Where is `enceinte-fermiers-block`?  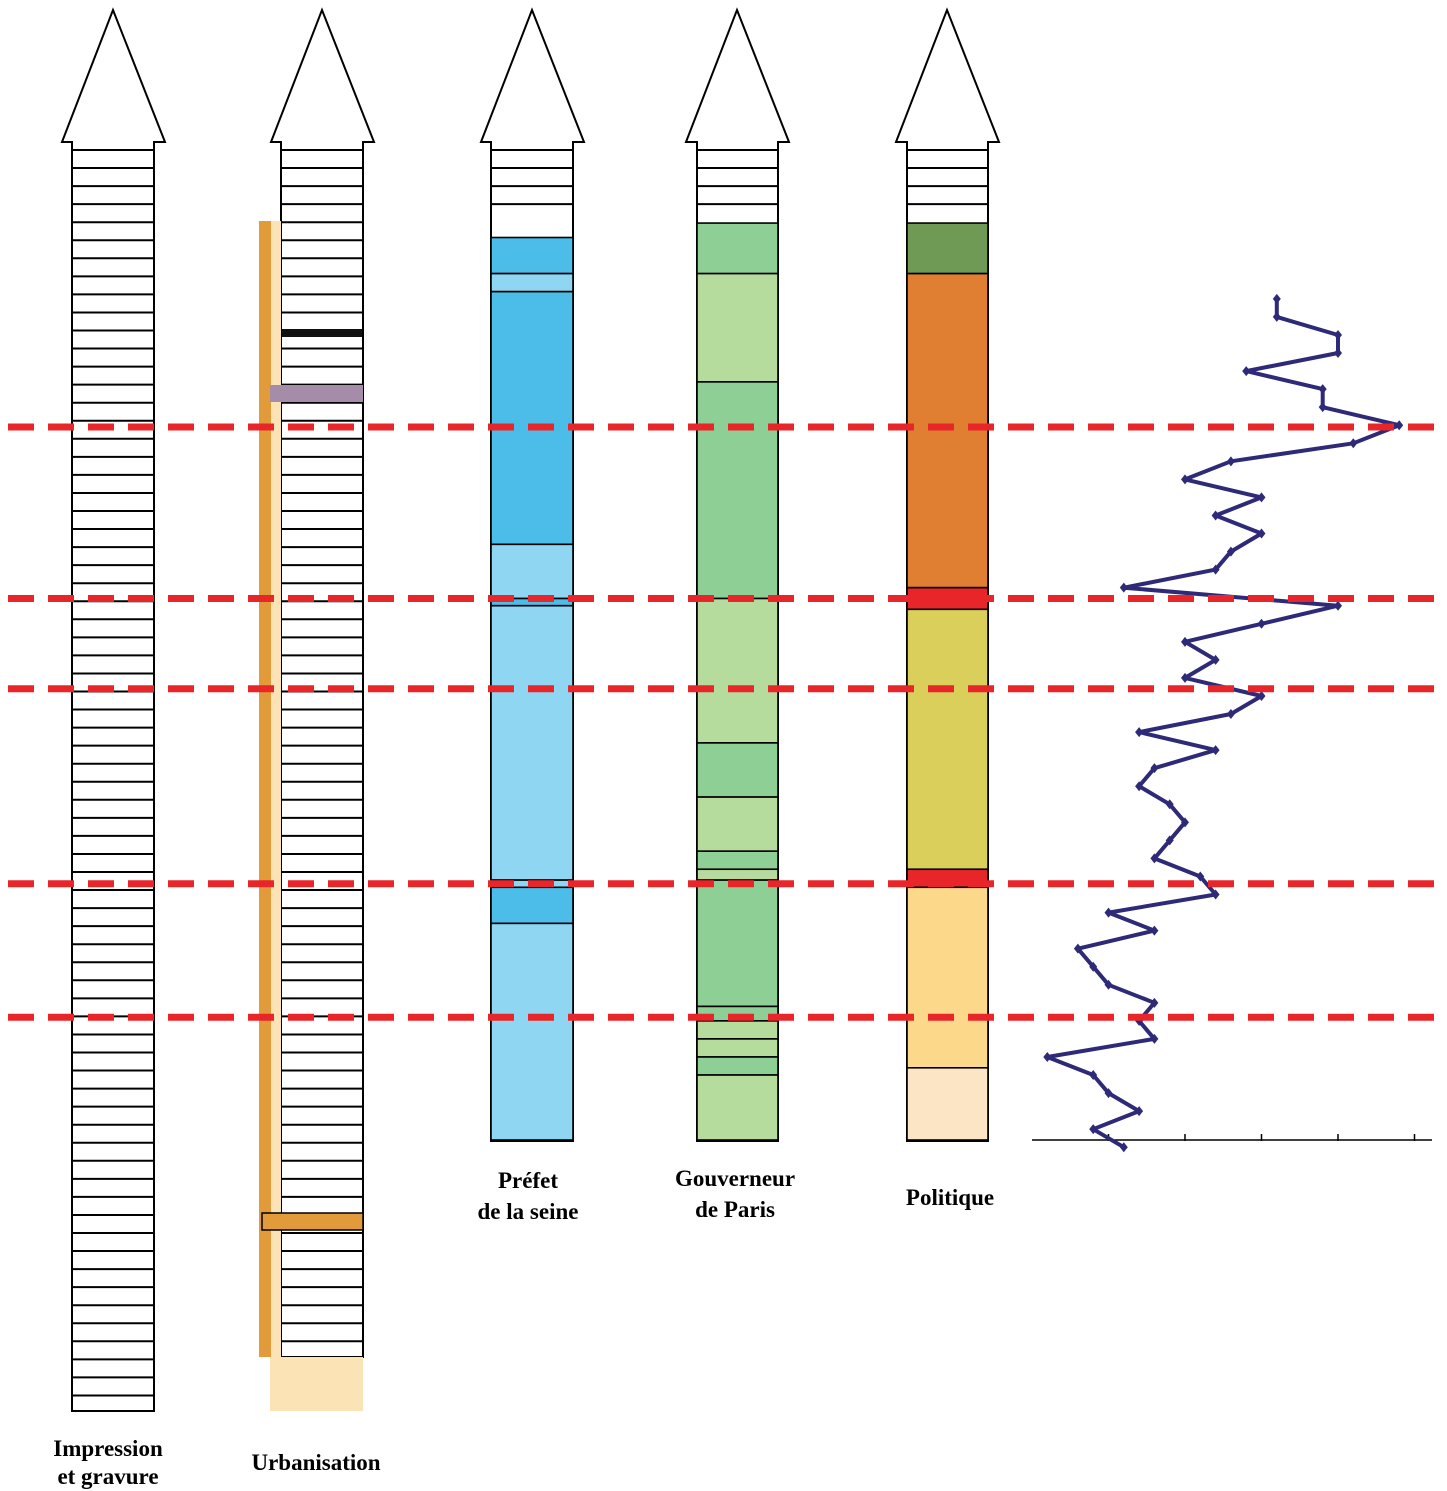 enceinte-fermiers-block is located at coordinates (316, 1384).